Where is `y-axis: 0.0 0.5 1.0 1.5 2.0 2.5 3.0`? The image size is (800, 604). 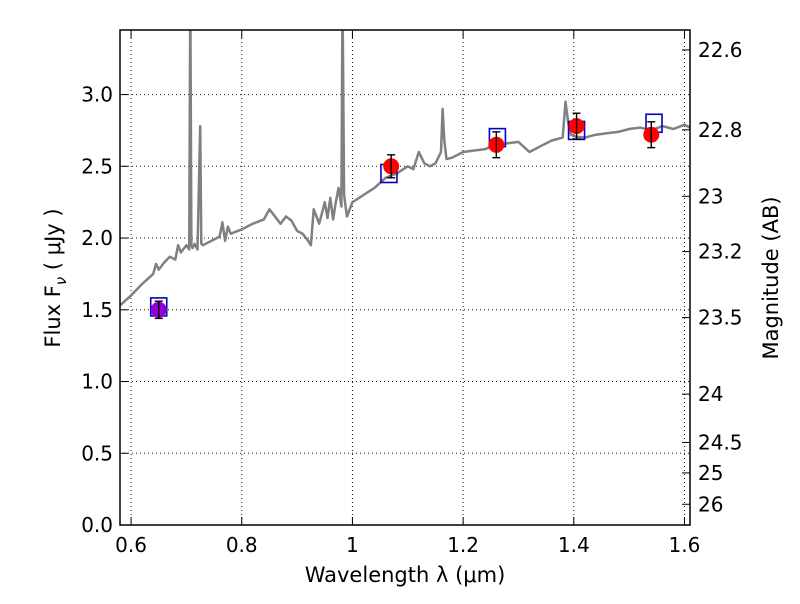 y-axis: 0.0 0.5 1.0 1.5 2.0 2.5 3.0 is located at coordinates (104, 310).